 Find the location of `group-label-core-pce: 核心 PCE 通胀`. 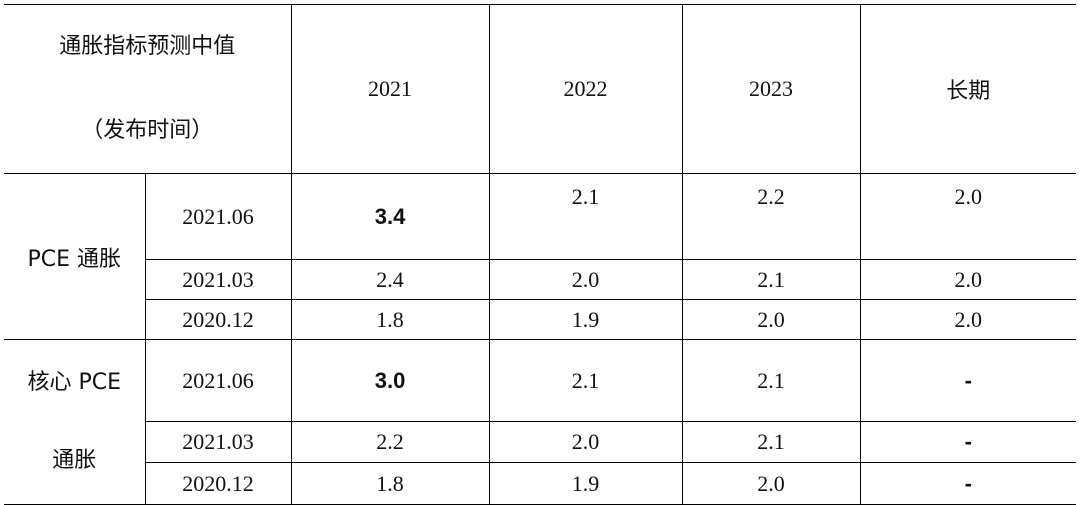

group-label-core-pce: 核心 PCE 通胀 is located at coordinates (75, 422).